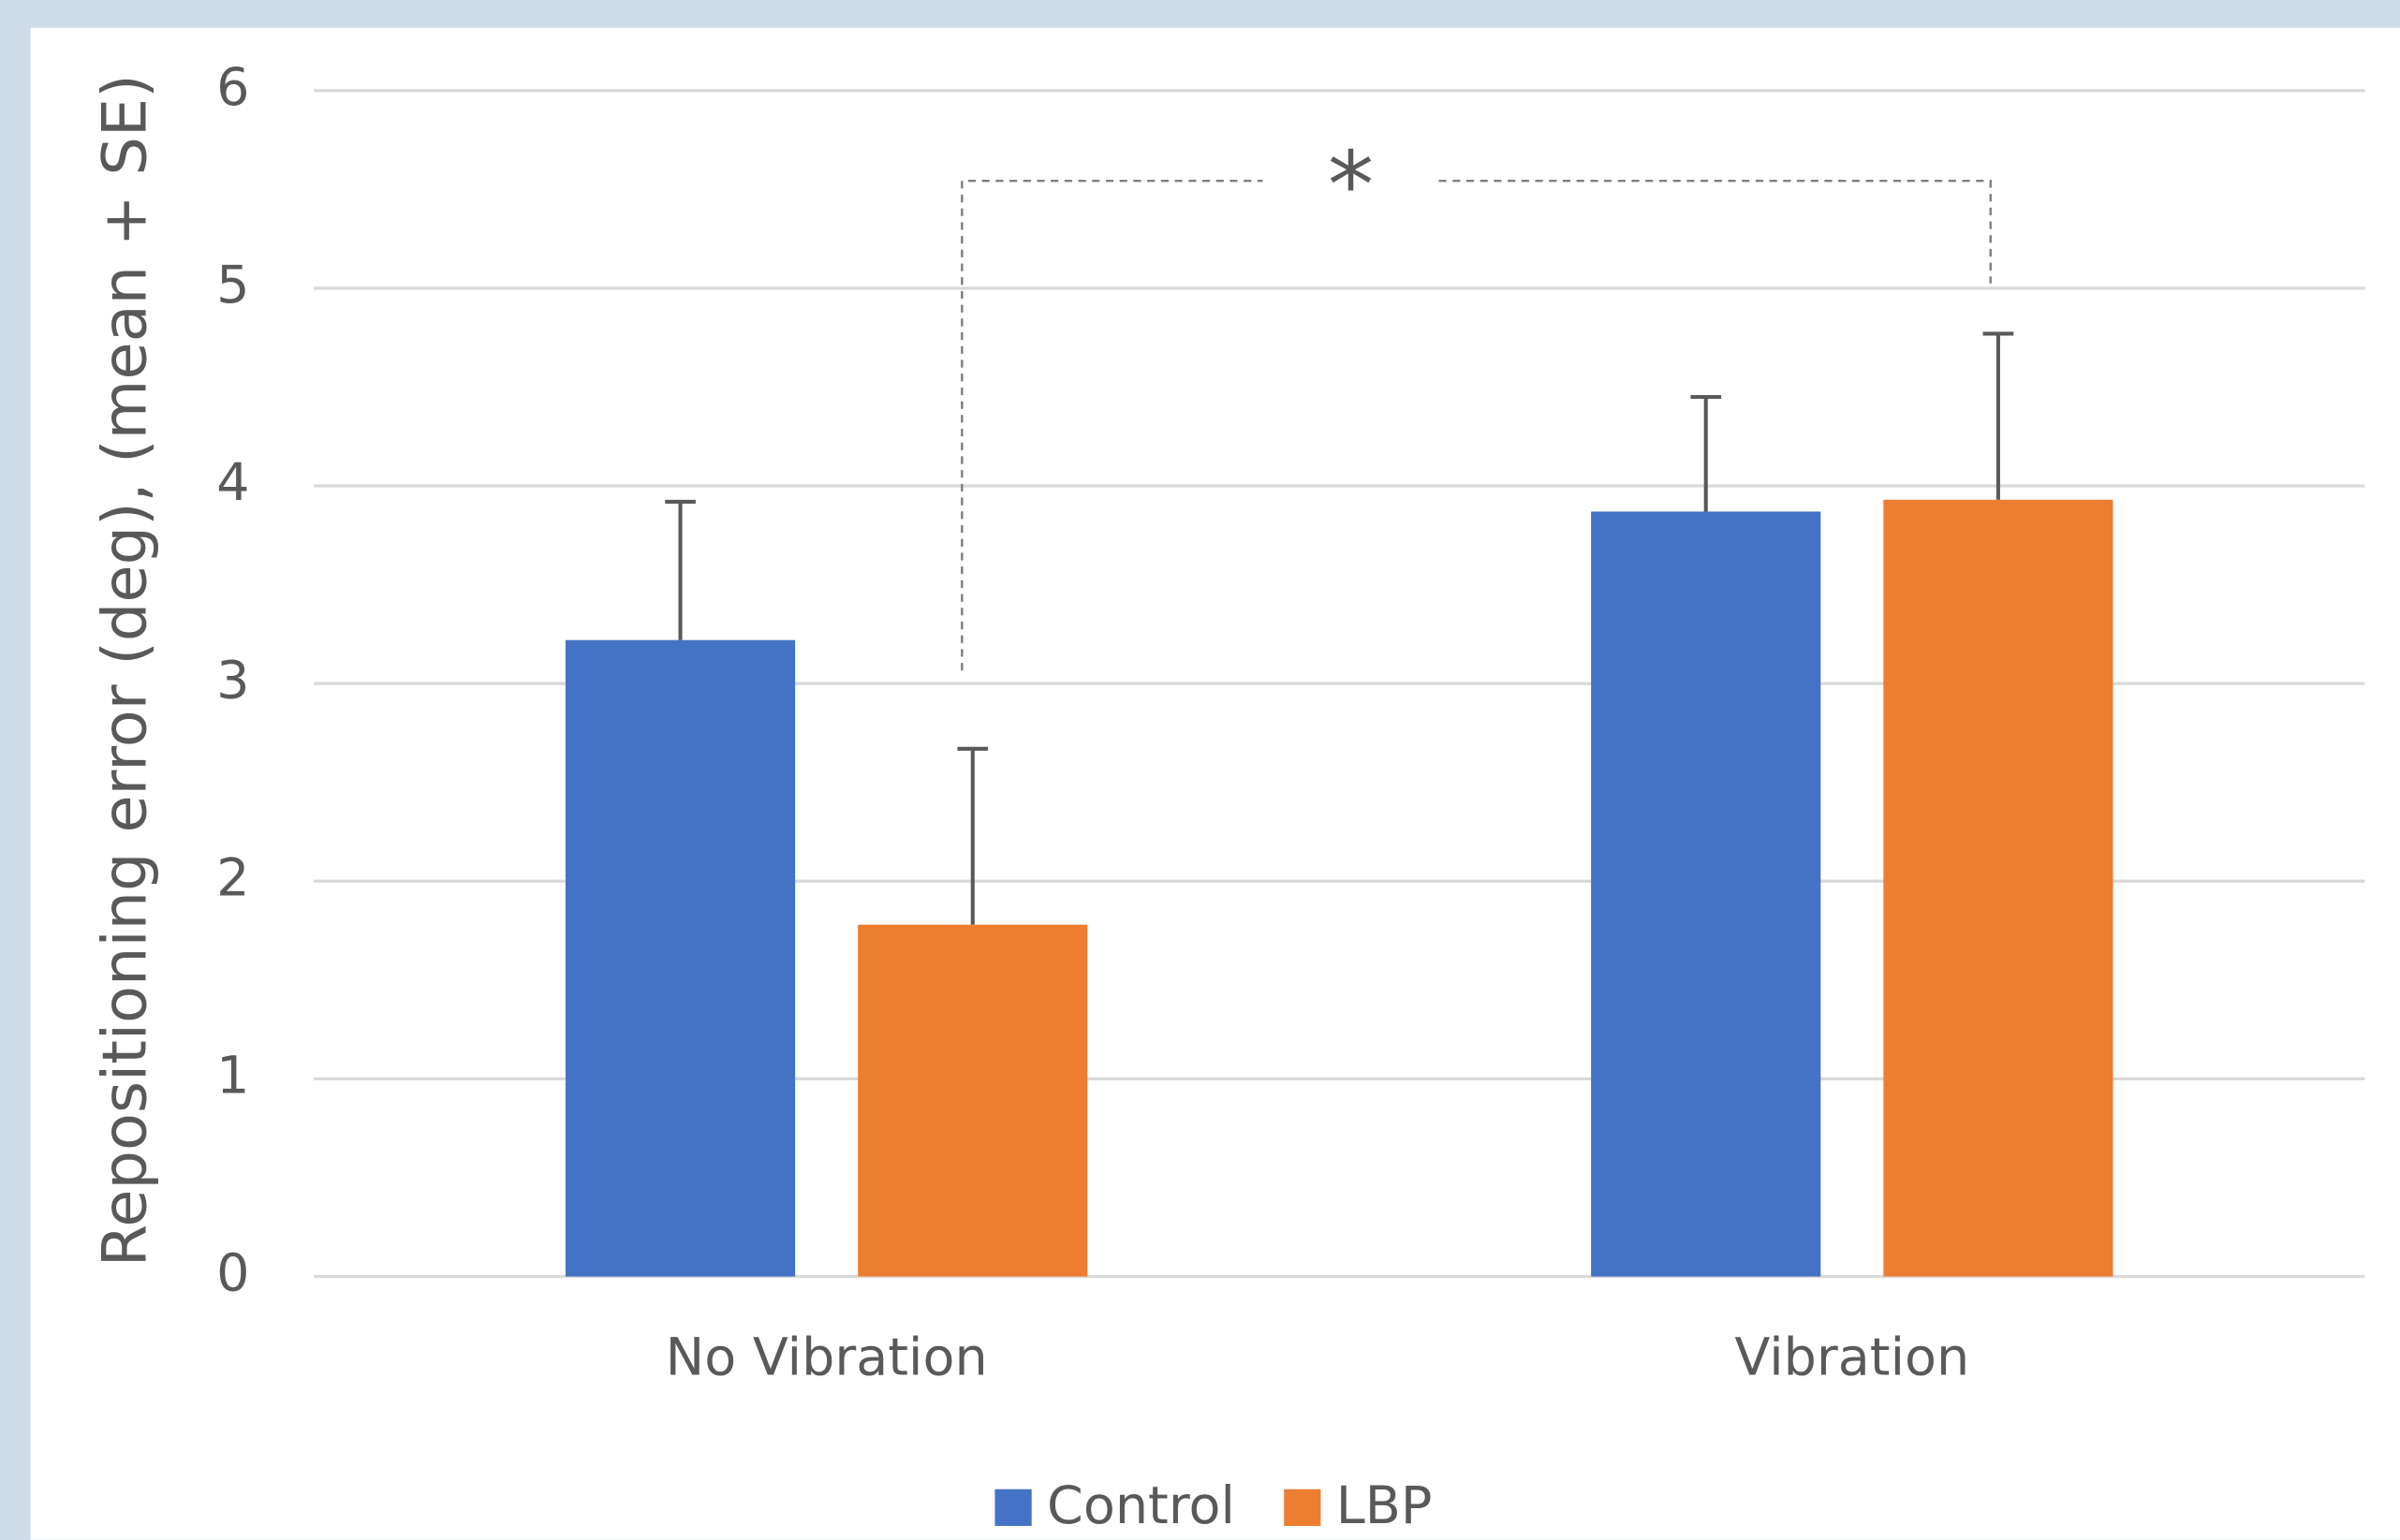 The image size is (2400, 1540). I want to click on y-tick-label: 1, so click(232, 1076).